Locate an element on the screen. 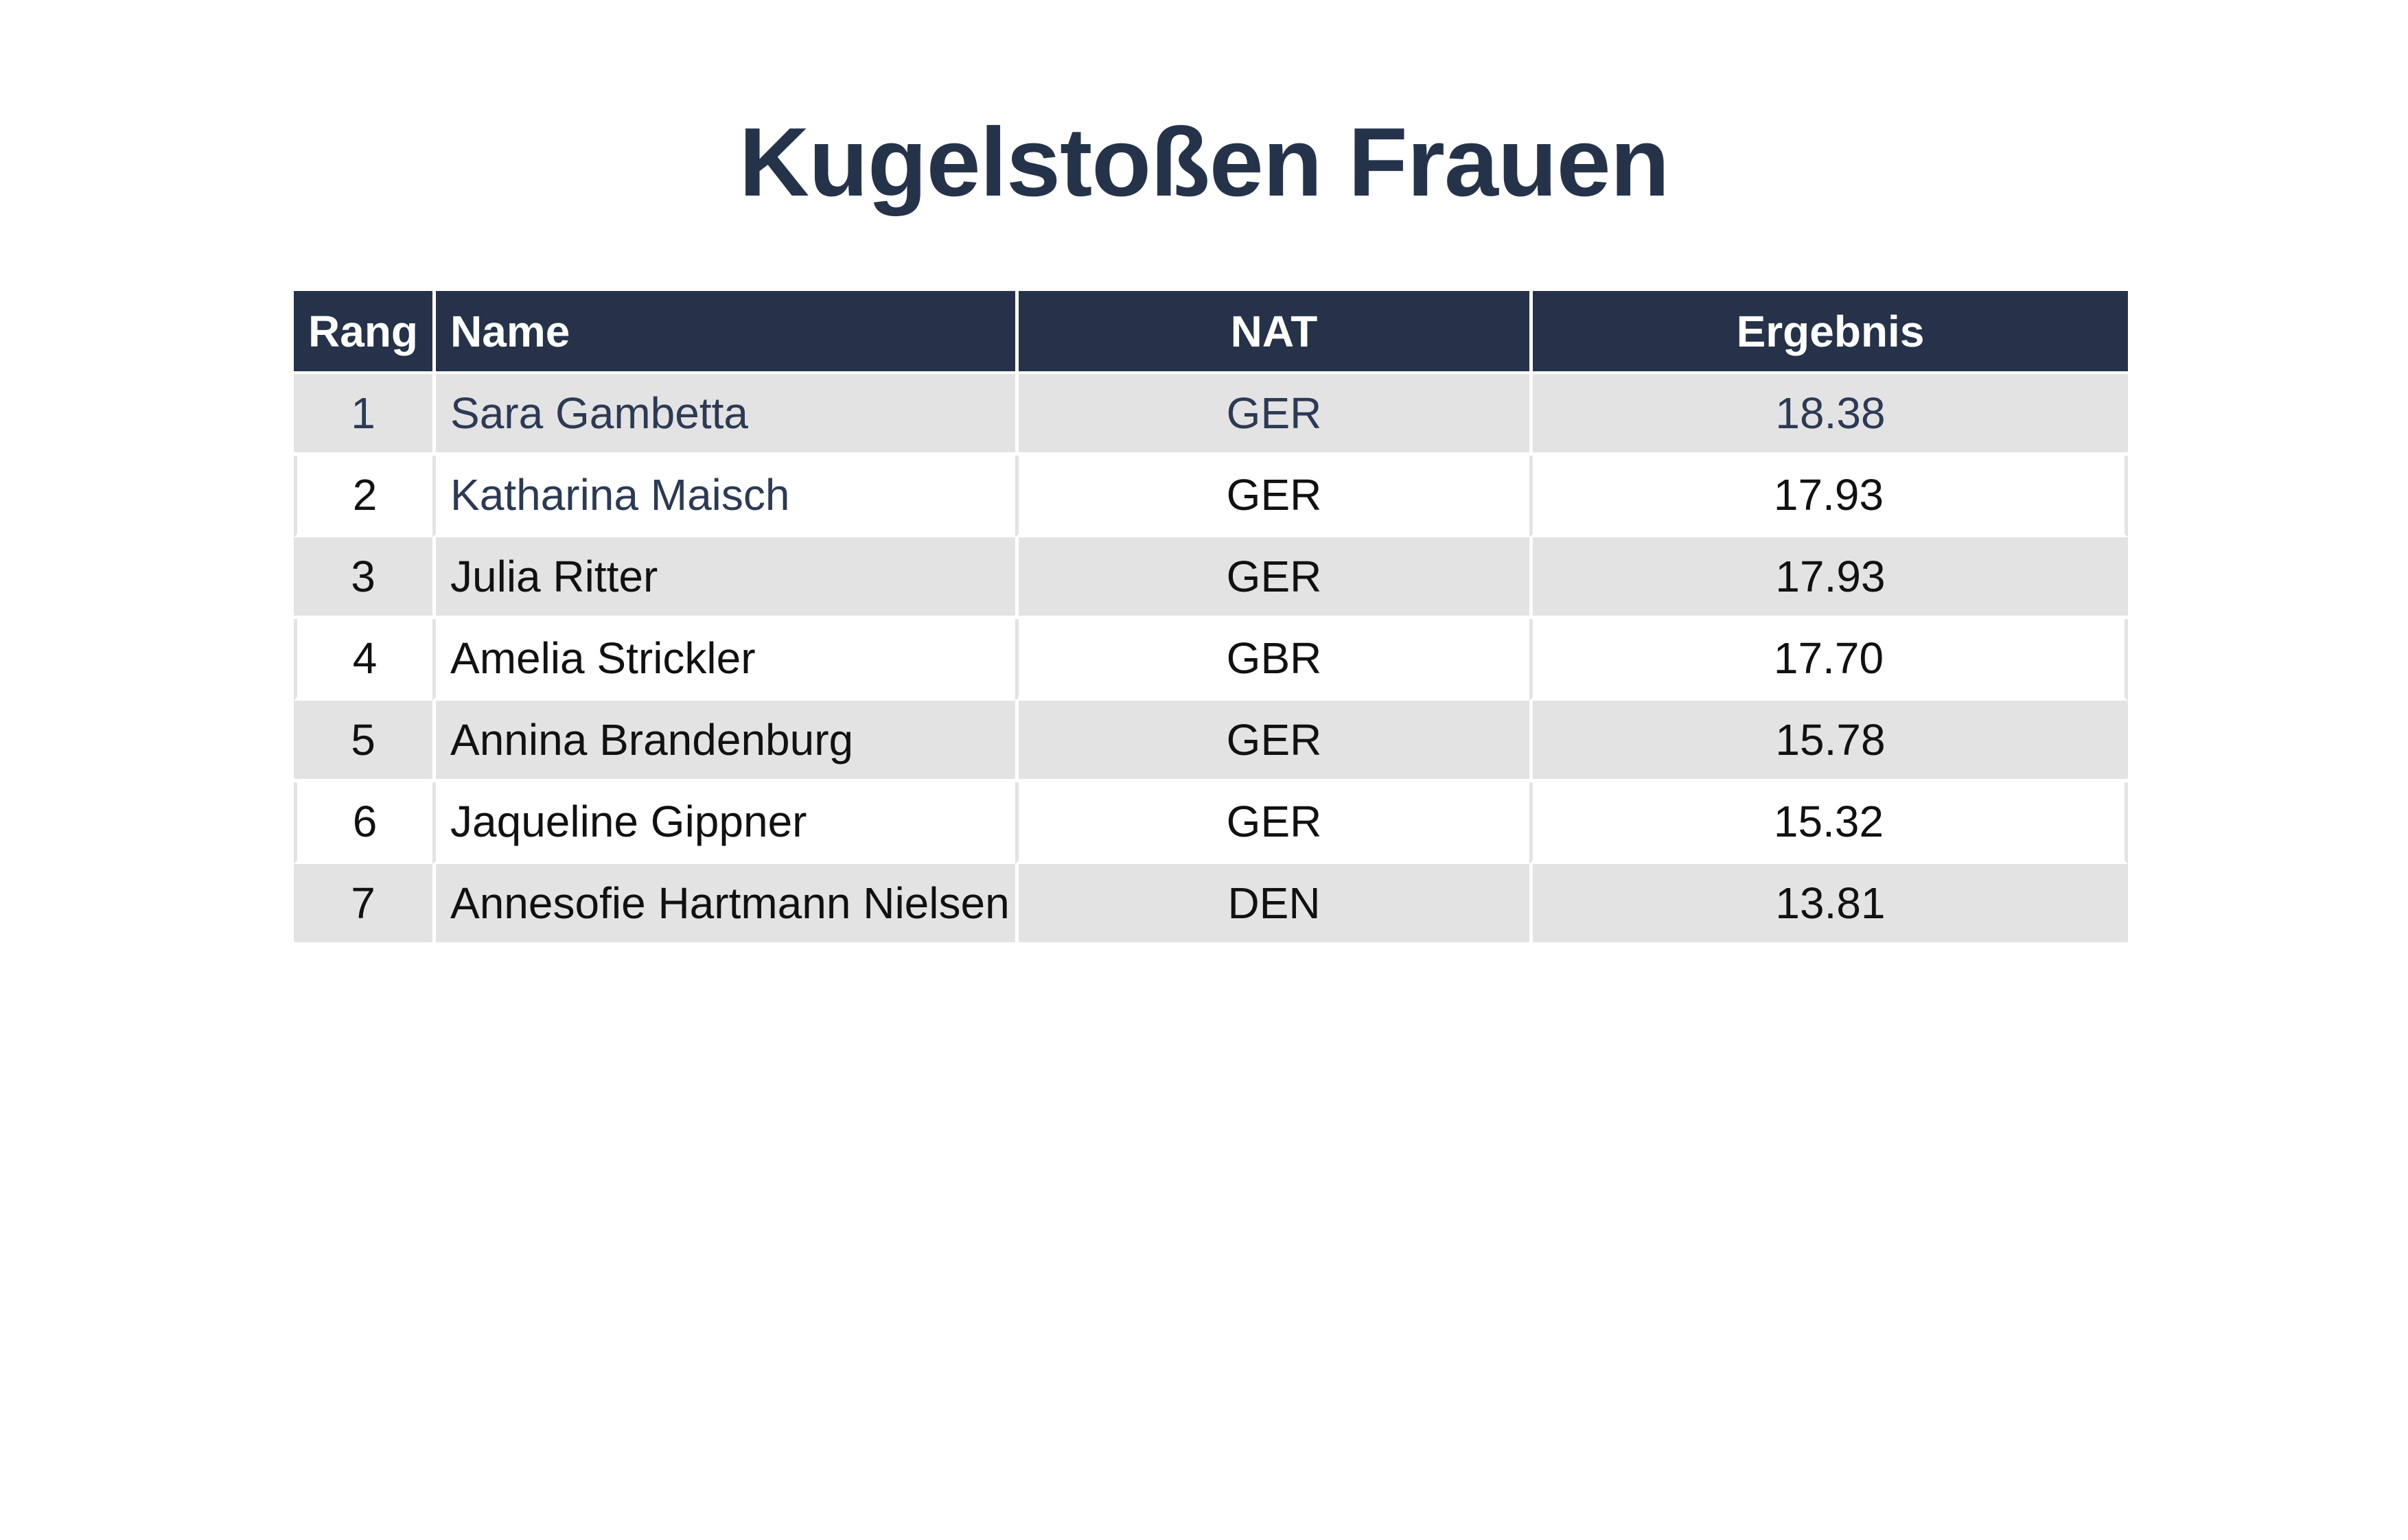 The height and width of the screenshot is (1540, 2408). cell-name: Amelia Strickler is located at coordinates (723, 660).